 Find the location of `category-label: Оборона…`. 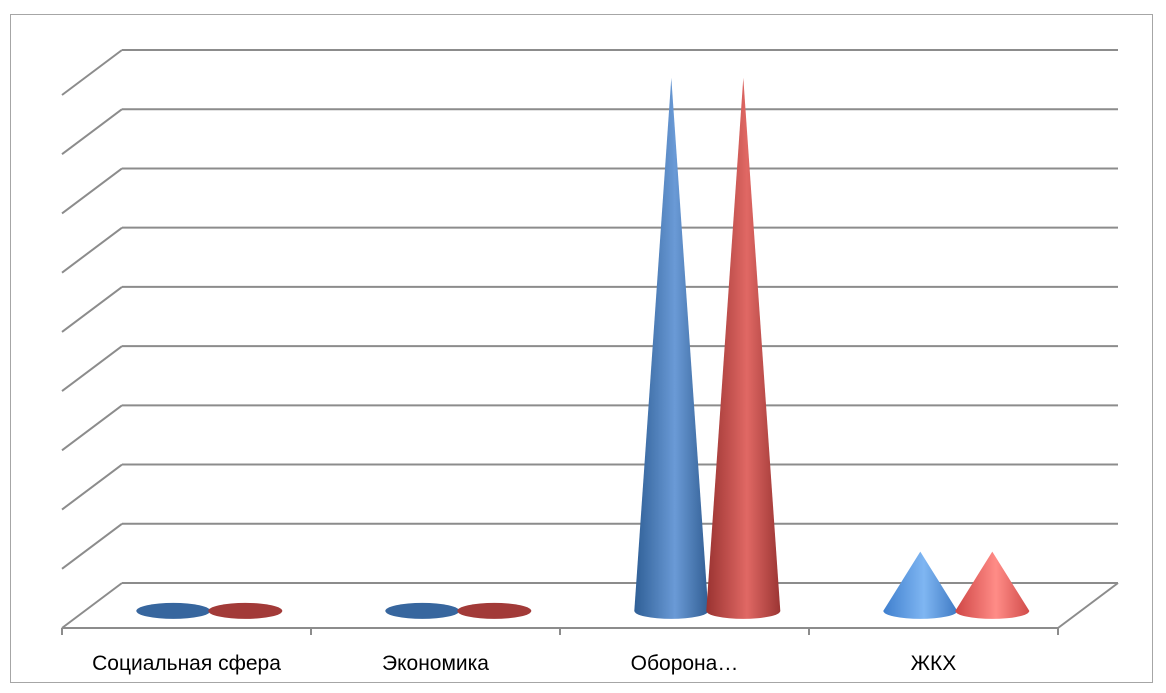

category-label: Оборона… is located at coordinates (685, 663).